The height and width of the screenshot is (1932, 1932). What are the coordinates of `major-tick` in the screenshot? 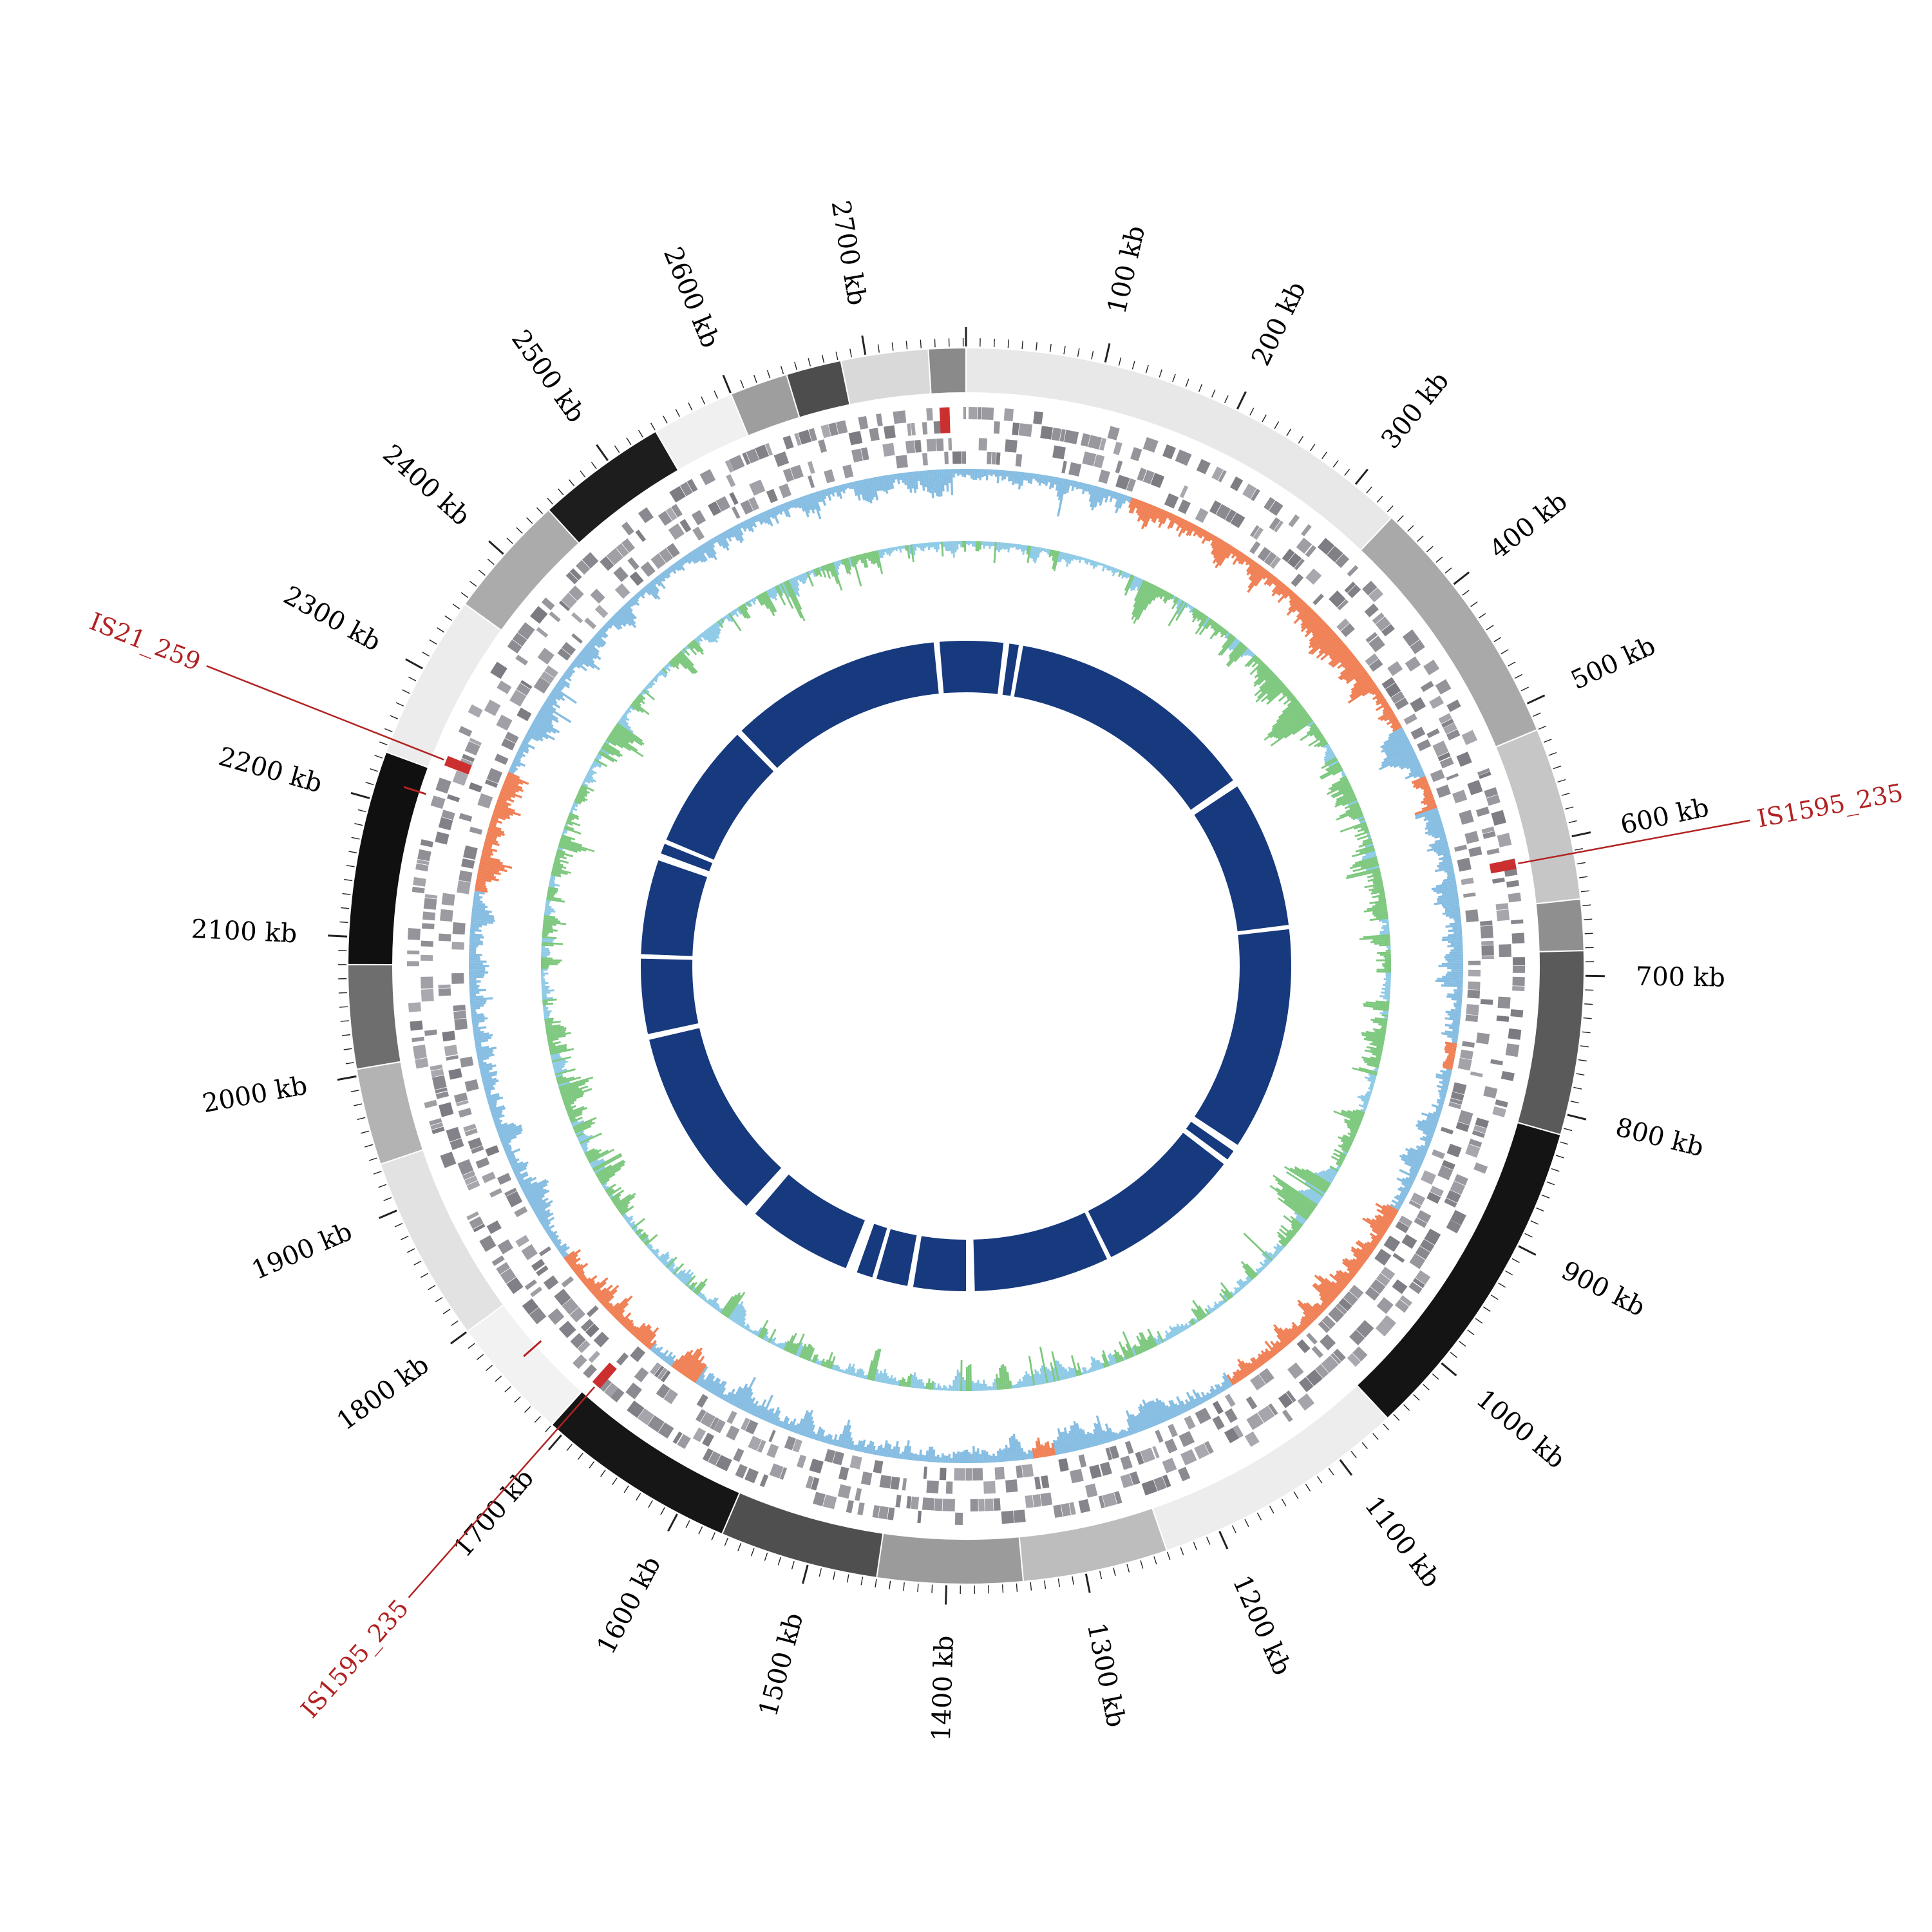 It's located at (1581, 835).